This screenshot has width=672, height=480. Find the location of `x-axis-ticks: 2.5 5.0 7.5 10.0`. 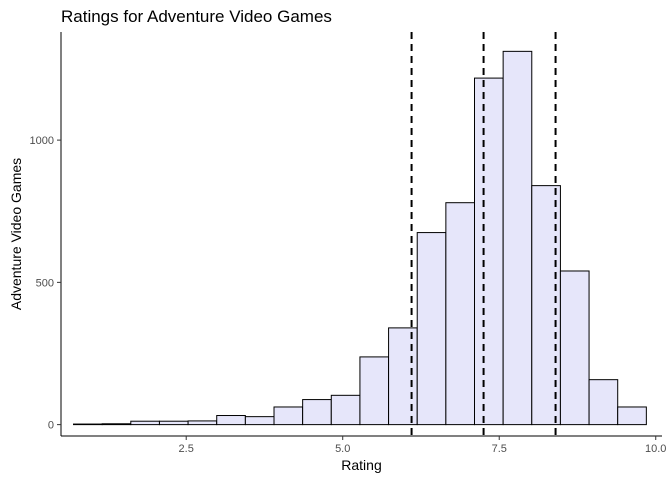

x-axis-ticks: 2.5 5.0 7.5 10.0 is located at coordinates (422, 445).